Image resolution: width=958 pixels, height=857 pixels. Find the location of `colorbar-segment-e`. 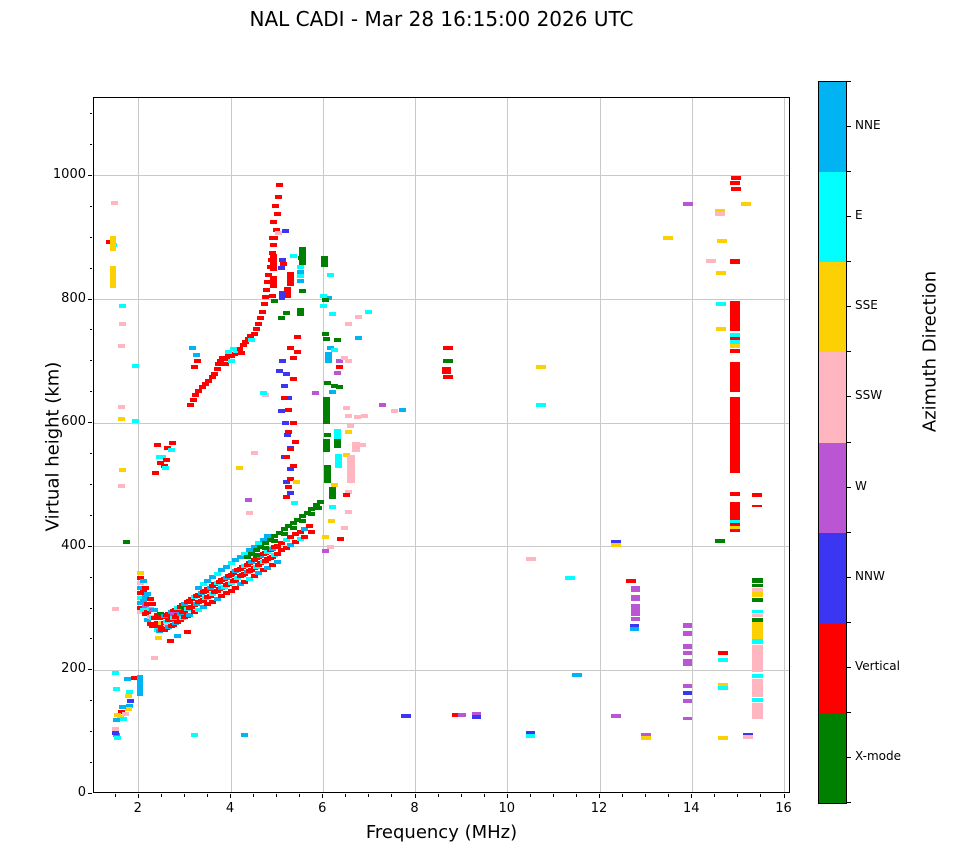

colorbar-segment-e is located at coordinates (832, 217).